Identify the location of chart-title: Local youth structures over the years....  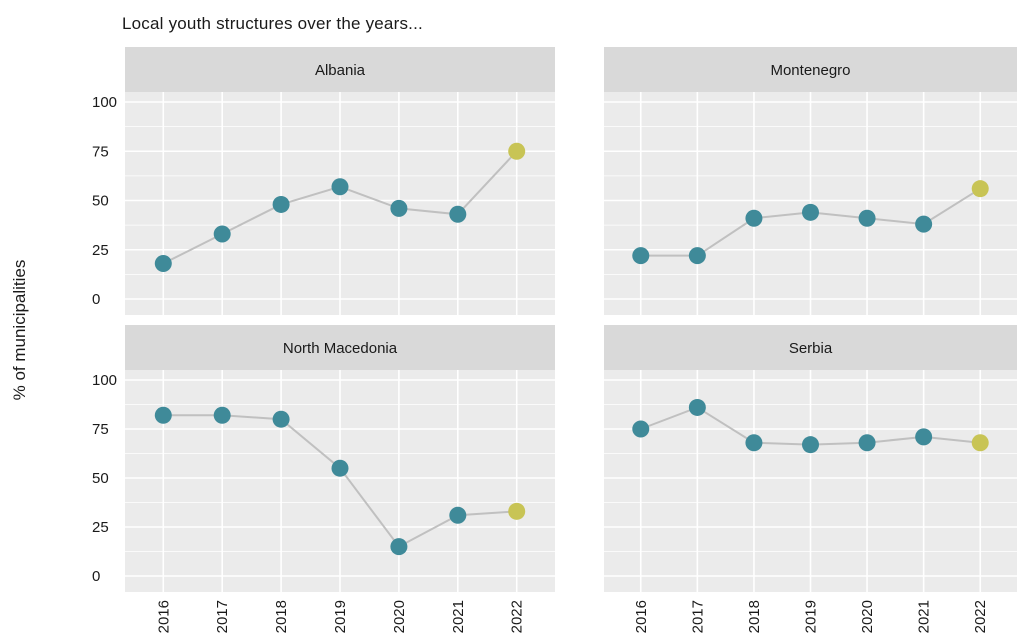
(272, 23).